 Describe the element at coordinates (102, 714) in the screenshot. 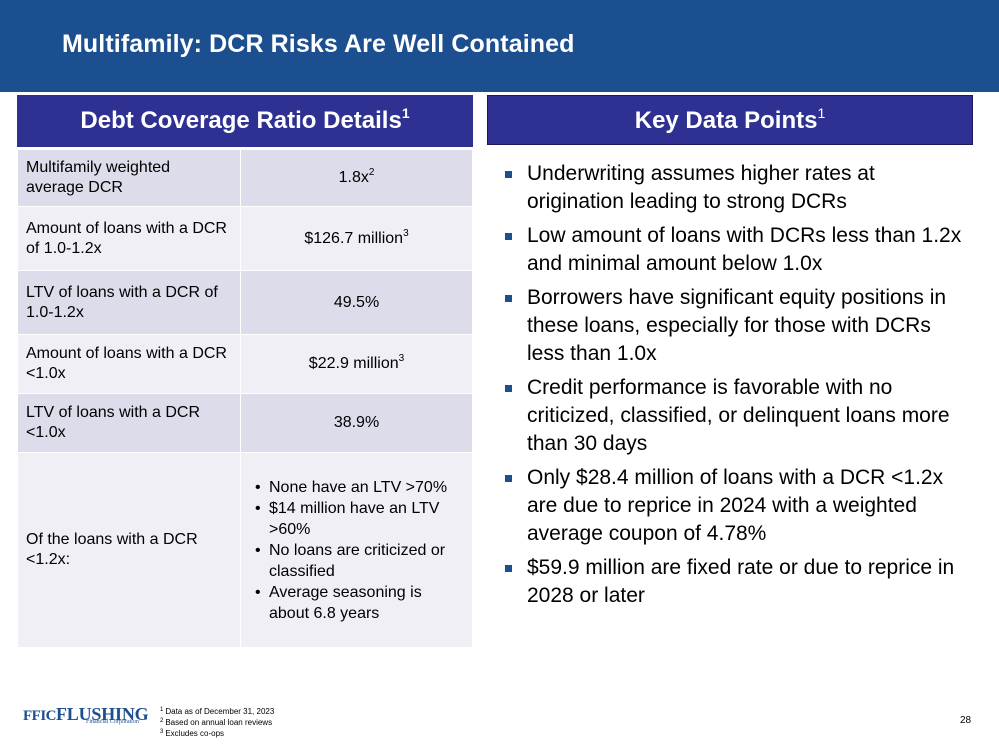

I see `logo-name: FLUSHING` at that location.